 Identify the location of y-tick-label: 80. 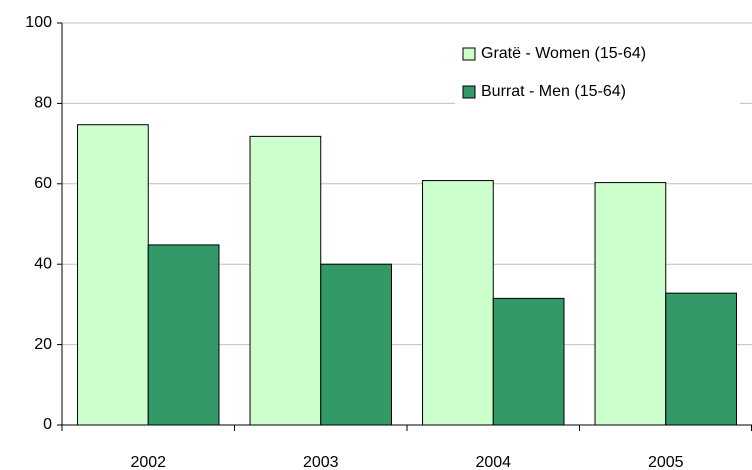
(43, 103).